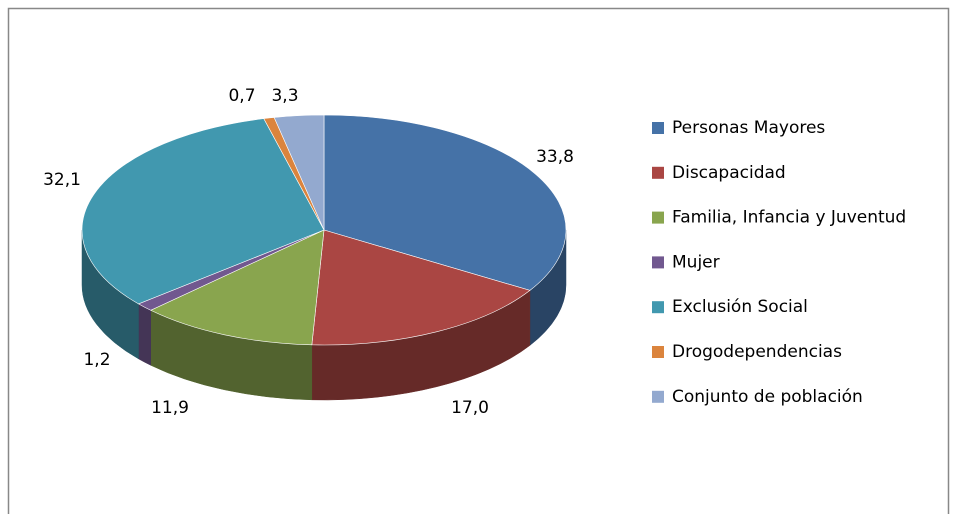 The image size is (958, 514). Describe the element at coordinates (470, 408) in the screenshot. I see `data-label: 17,0` at that location.